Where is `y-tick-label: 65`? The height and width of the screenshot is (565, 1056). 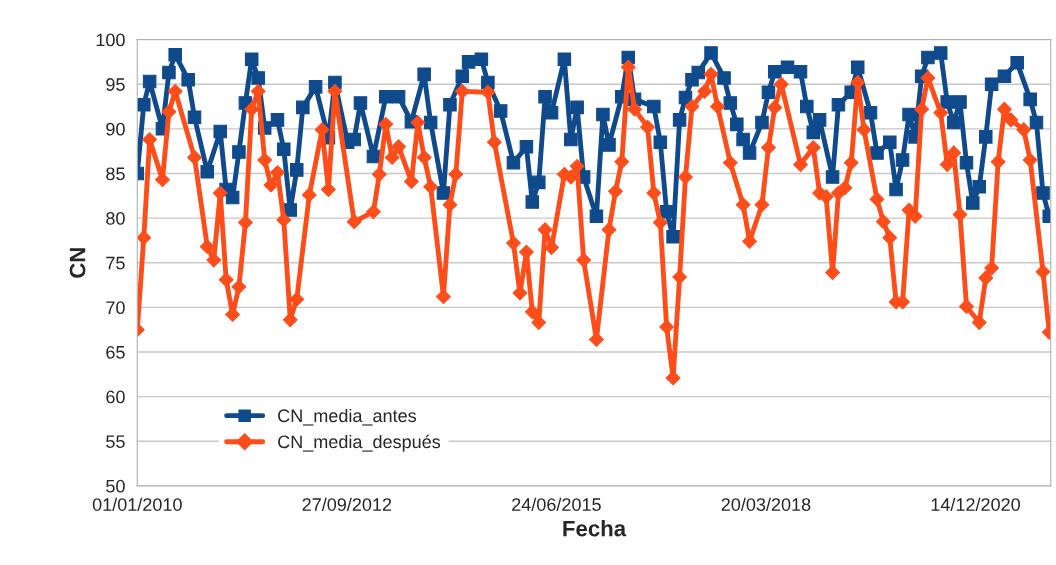 y-tick-label: 65 is located at coordinates (115, 352).